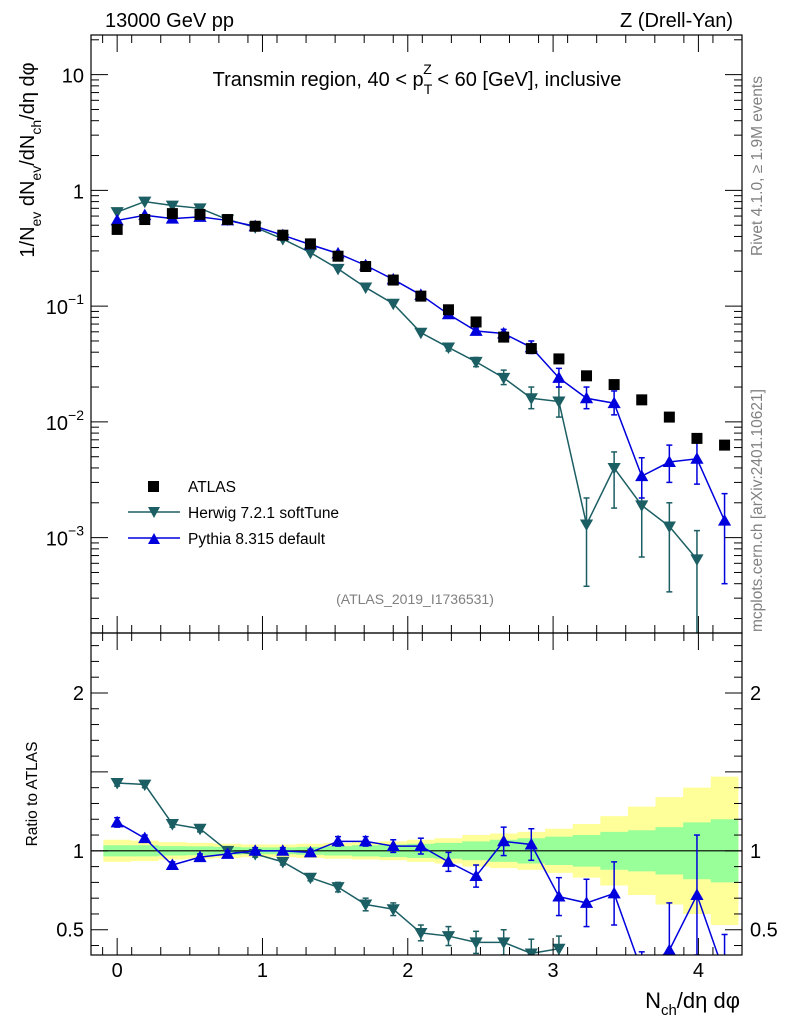 The image size is (786, 1024). I want to click on ratio-y-tick-label-right: 1, so click(755, 852).